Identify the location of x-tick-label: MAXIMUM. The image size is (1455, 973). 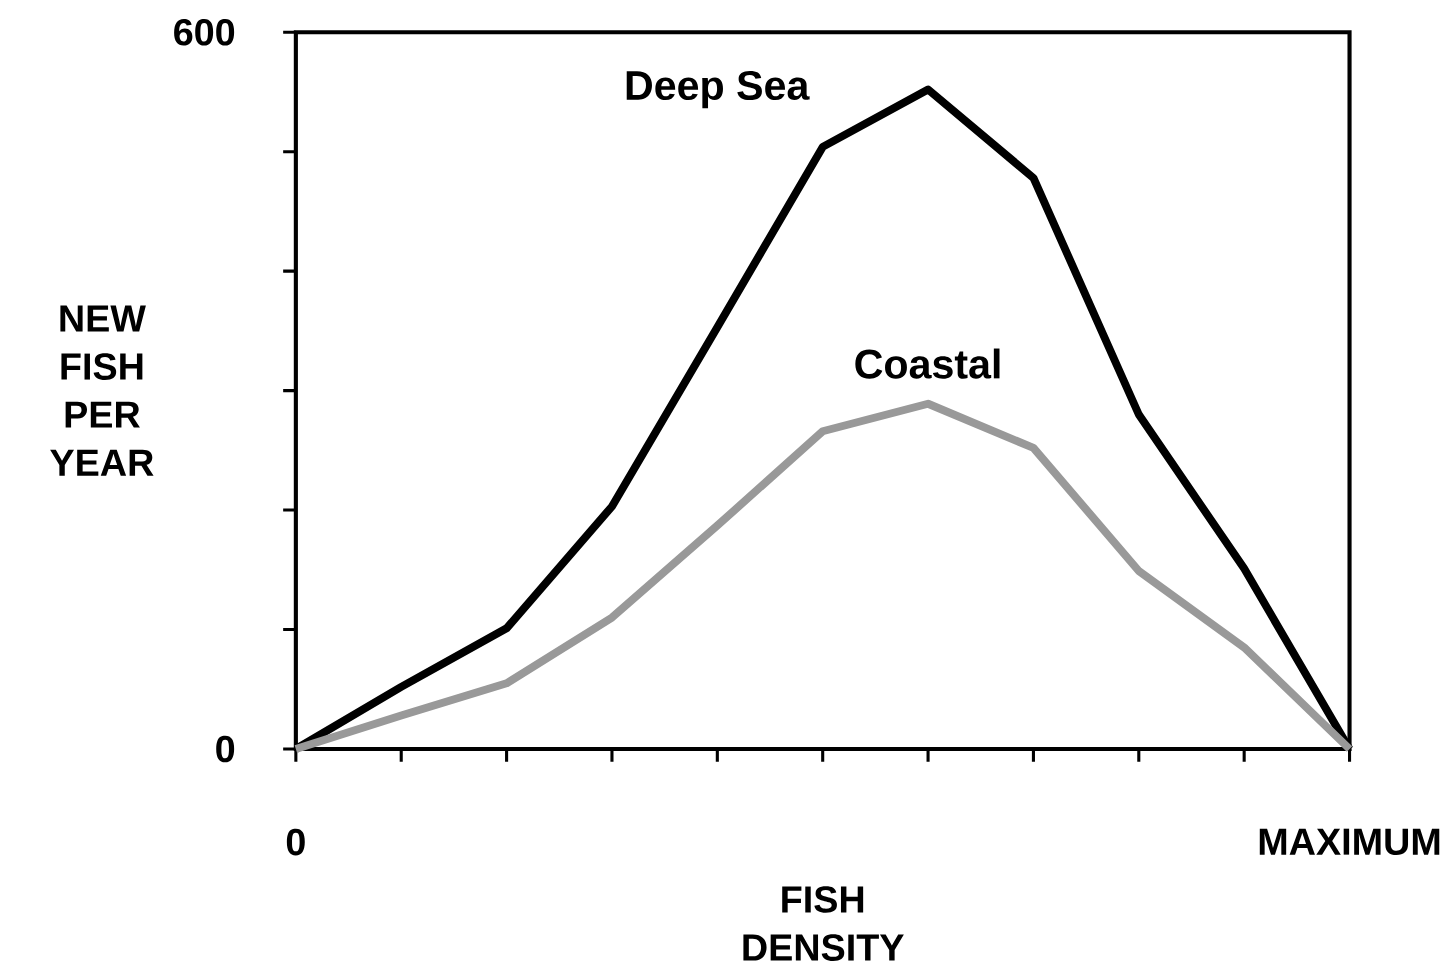
(1349, 841).